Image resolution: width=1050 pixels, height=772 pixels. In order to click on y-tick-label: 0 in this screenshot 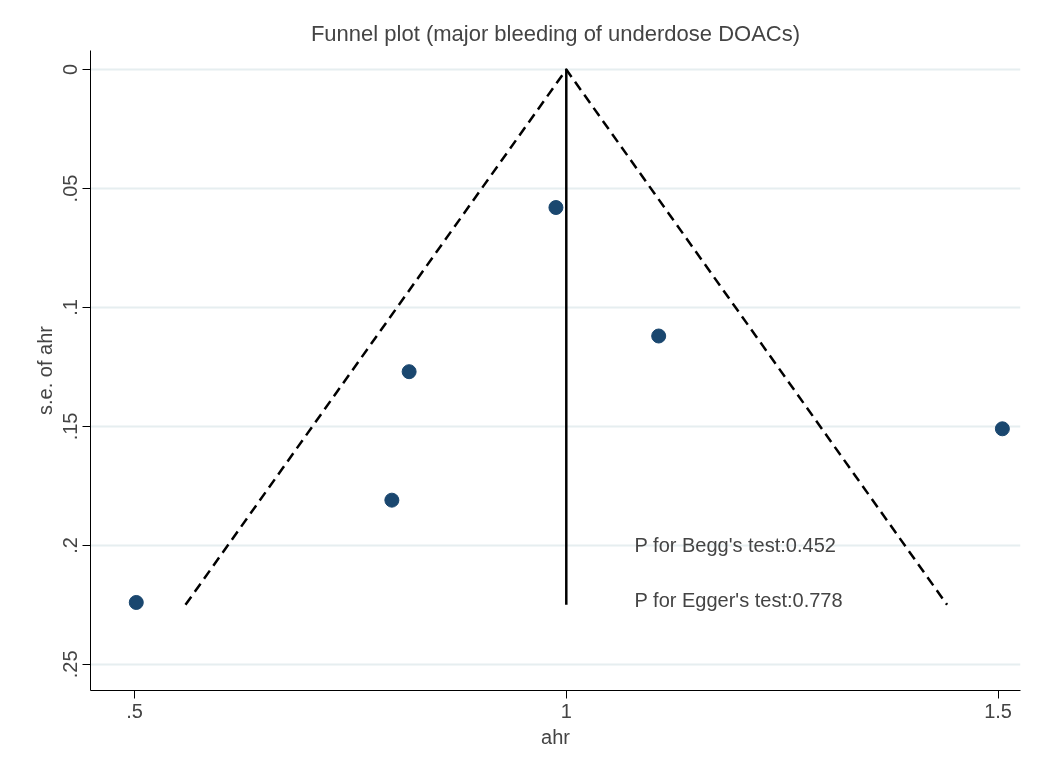, I will do `click(70, 69)`.